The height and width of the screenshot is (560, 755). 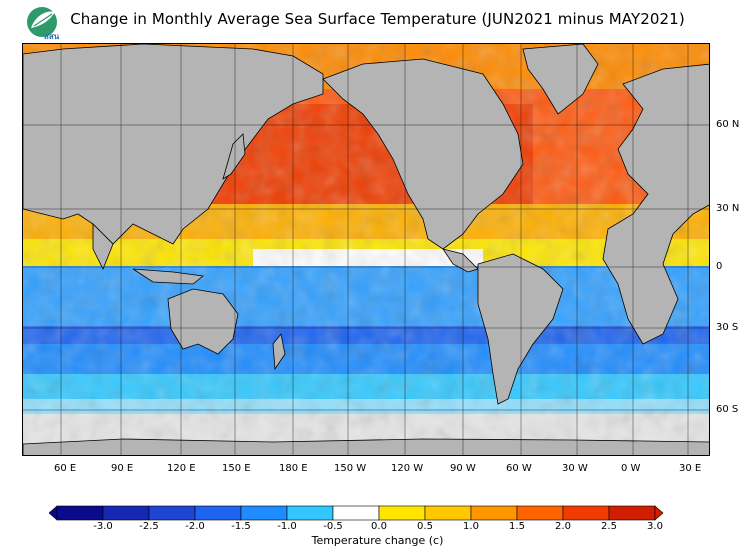 What do you see at coordinates (350, 468) in the screenshot?
I see `lon-label: 150 W` at bounding box center [350, 468].